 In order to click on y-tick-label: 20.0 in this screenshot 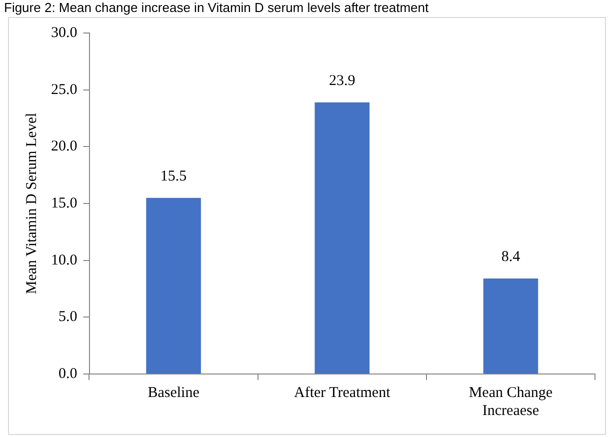, I will do `click(64, 146)`.